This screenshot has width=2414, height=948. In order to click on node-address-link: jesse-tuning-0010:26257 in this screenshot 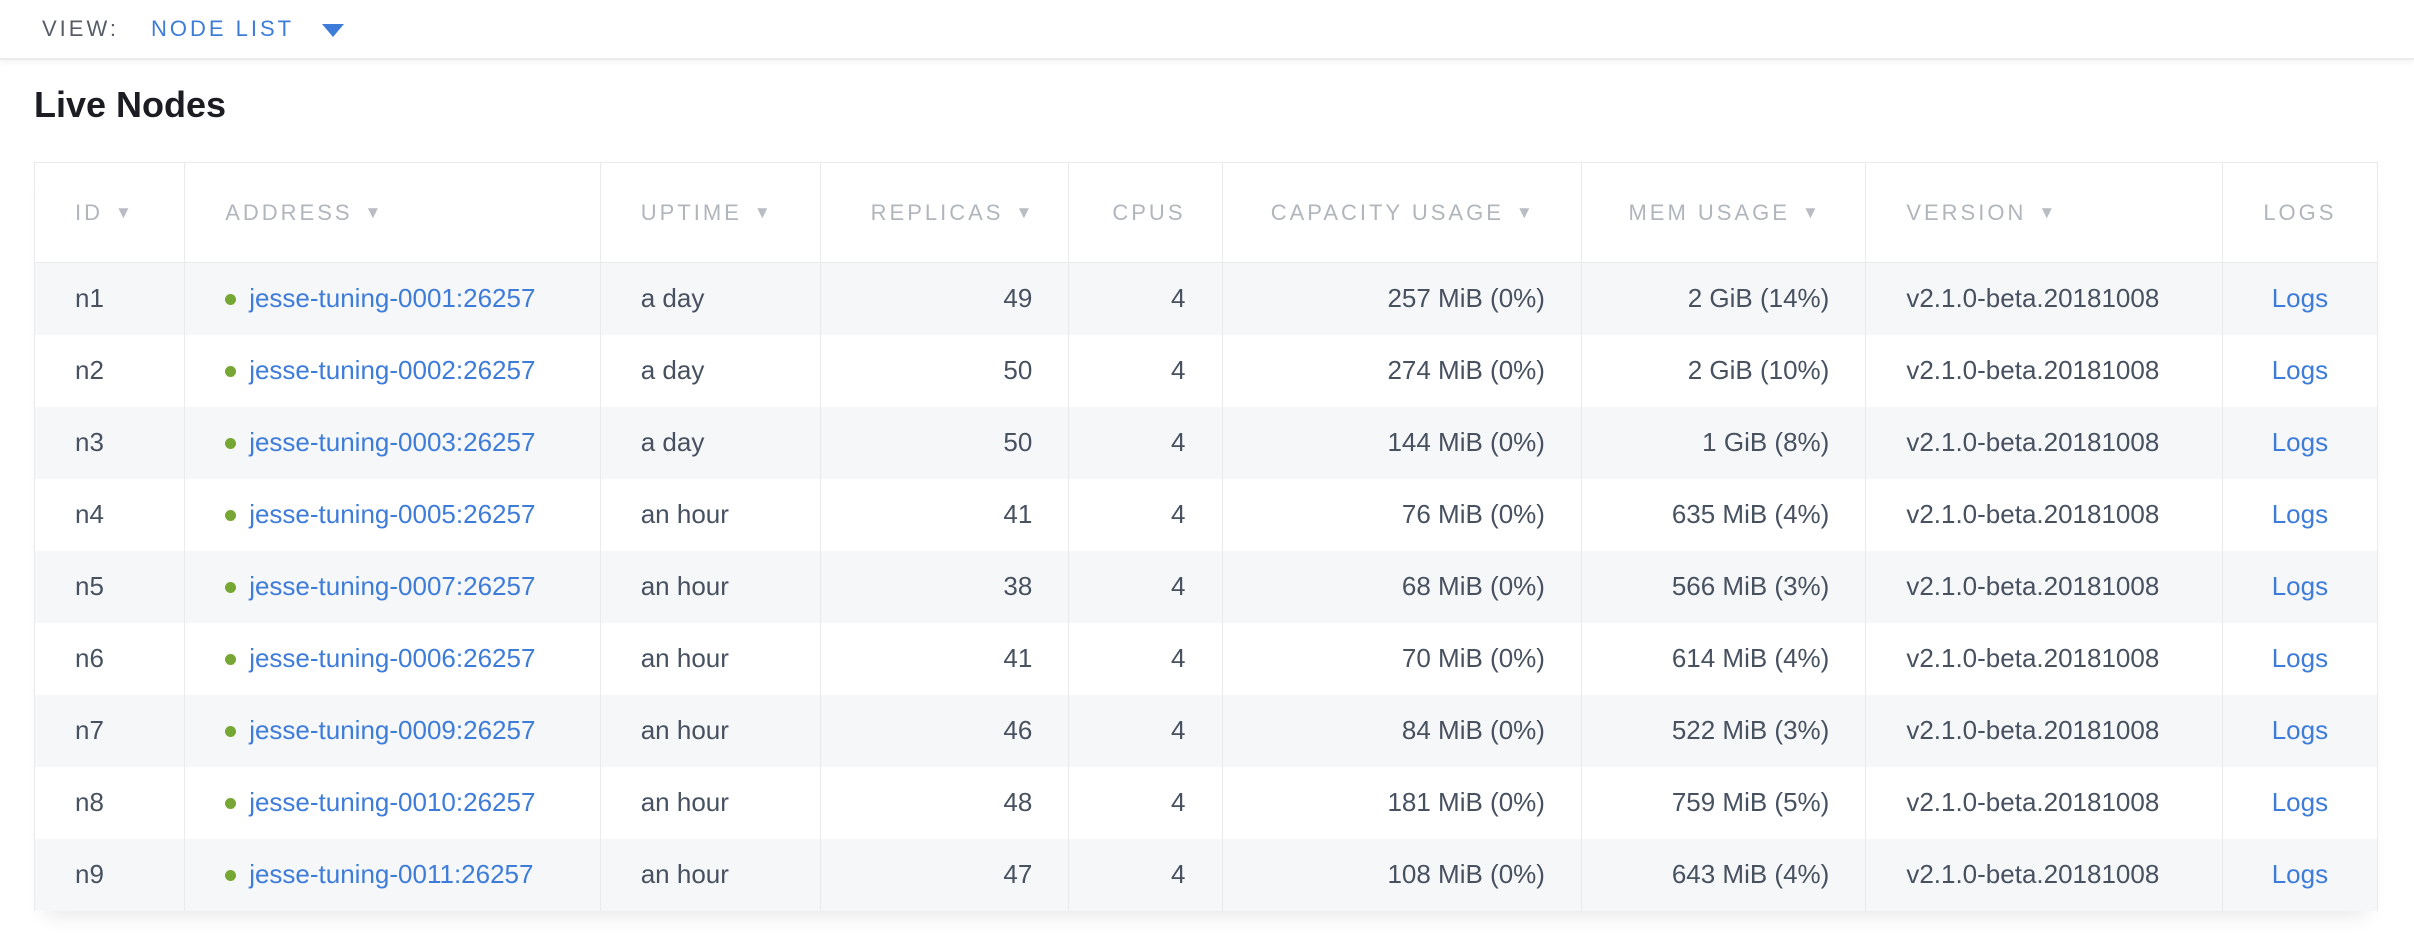, I will do `click(392, 802)`.